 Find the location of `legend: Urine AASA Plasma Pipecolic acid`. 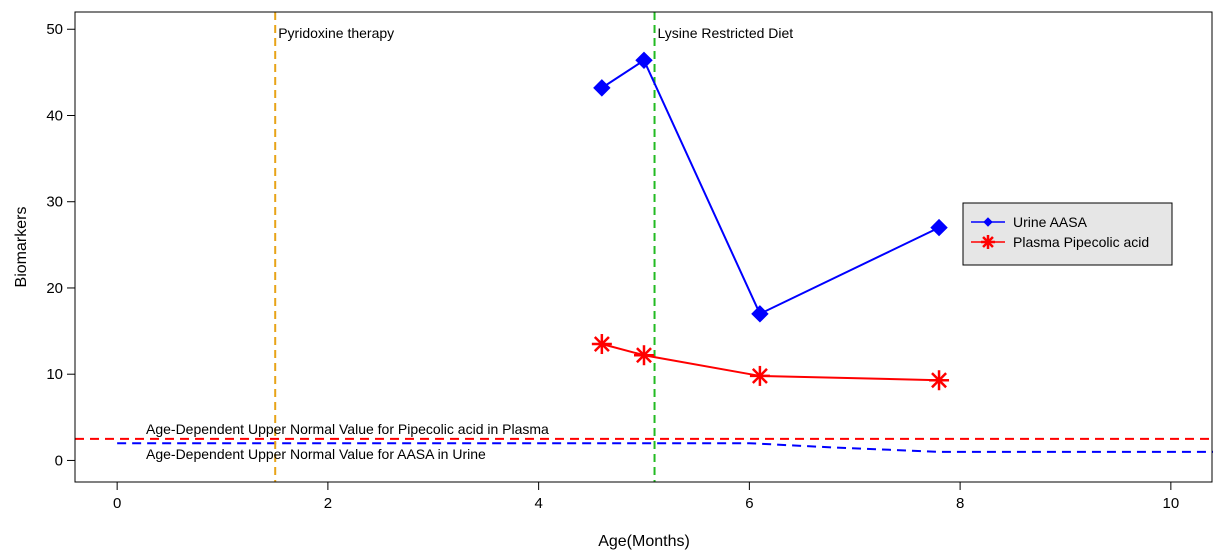

legend: Urine AASA Plasma Pipecolic acid is located at coordinates (1067, 234).